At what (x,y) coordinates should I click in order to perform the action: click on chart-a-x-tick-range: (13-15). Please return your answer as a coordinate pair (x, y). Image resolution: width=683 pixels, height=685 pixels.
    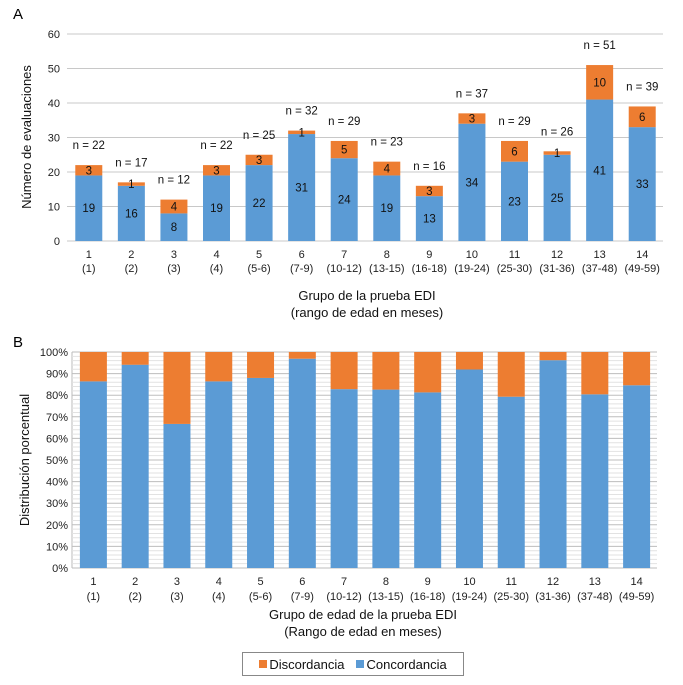
    Looking at the image, I should click on (386, 269).